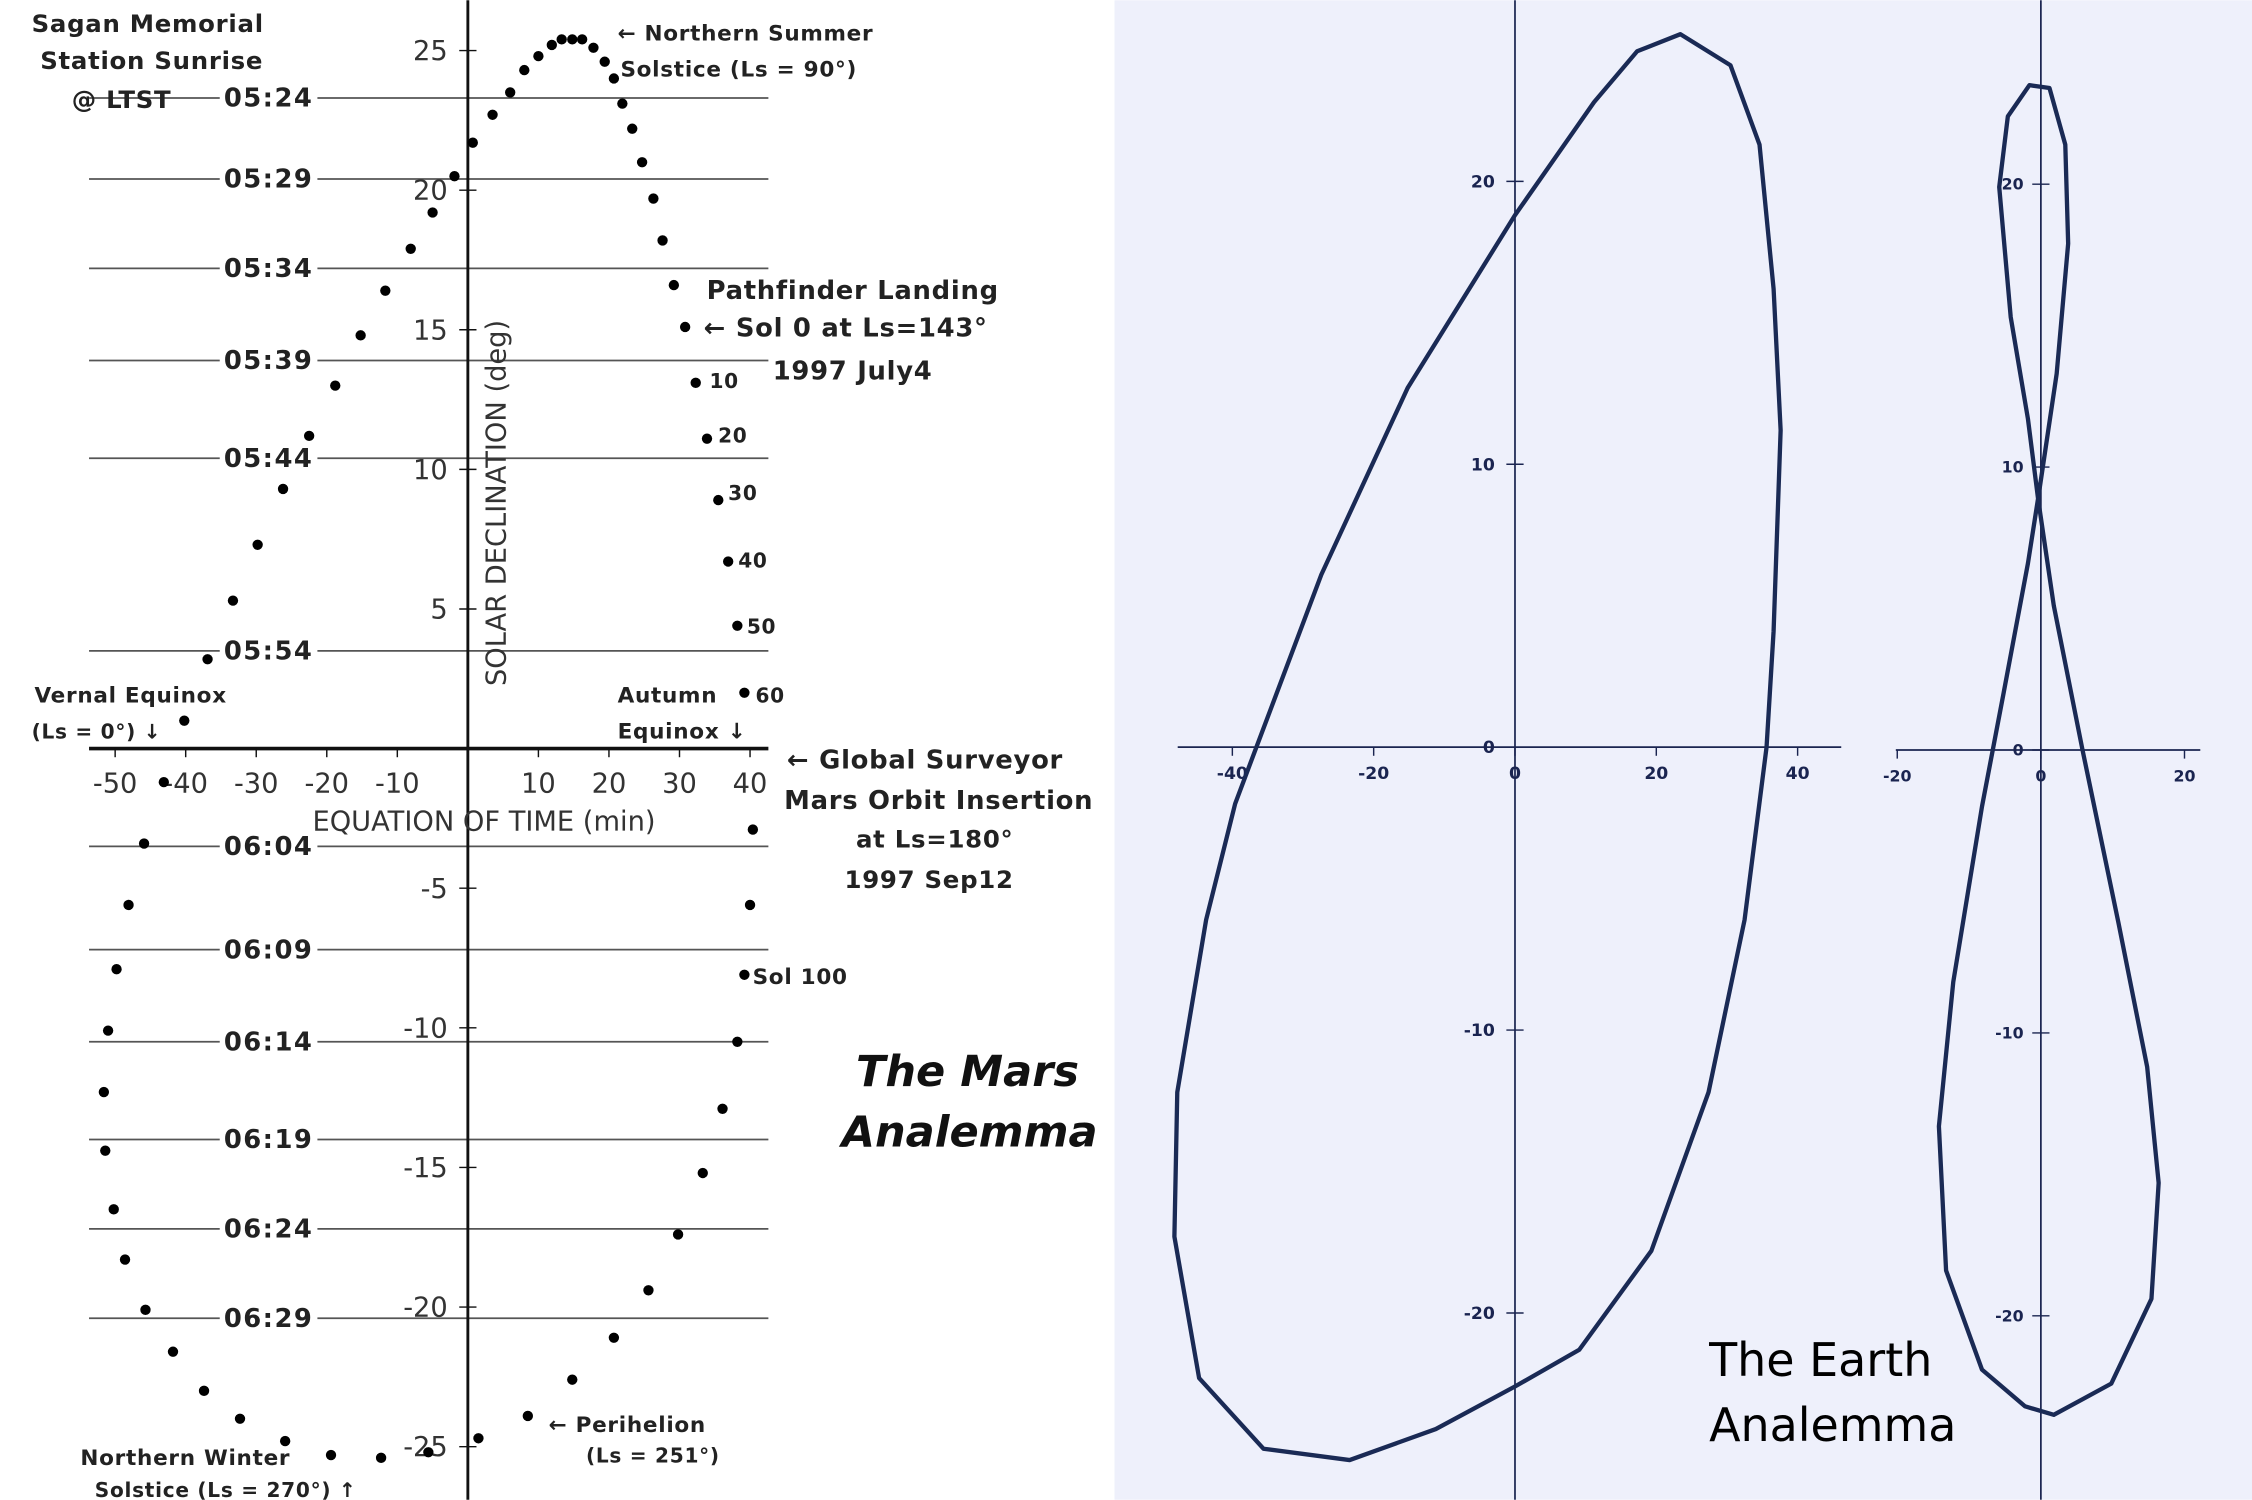 This screenshot has height=1500, width=2252. Describe the element at coordinates (929, 879) in the screenshot. I see `annotation: 1997 Sep12` at that location.